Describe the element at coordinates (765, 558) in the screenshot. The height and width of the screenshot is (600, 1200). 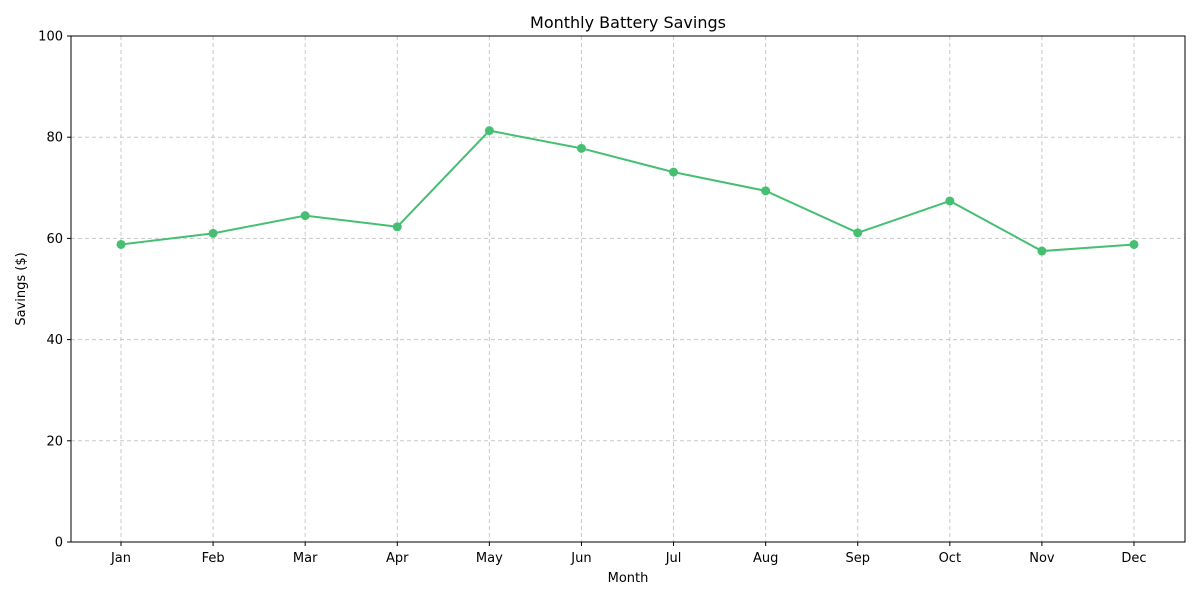
I see `x-tick-label: Aug` at that location.